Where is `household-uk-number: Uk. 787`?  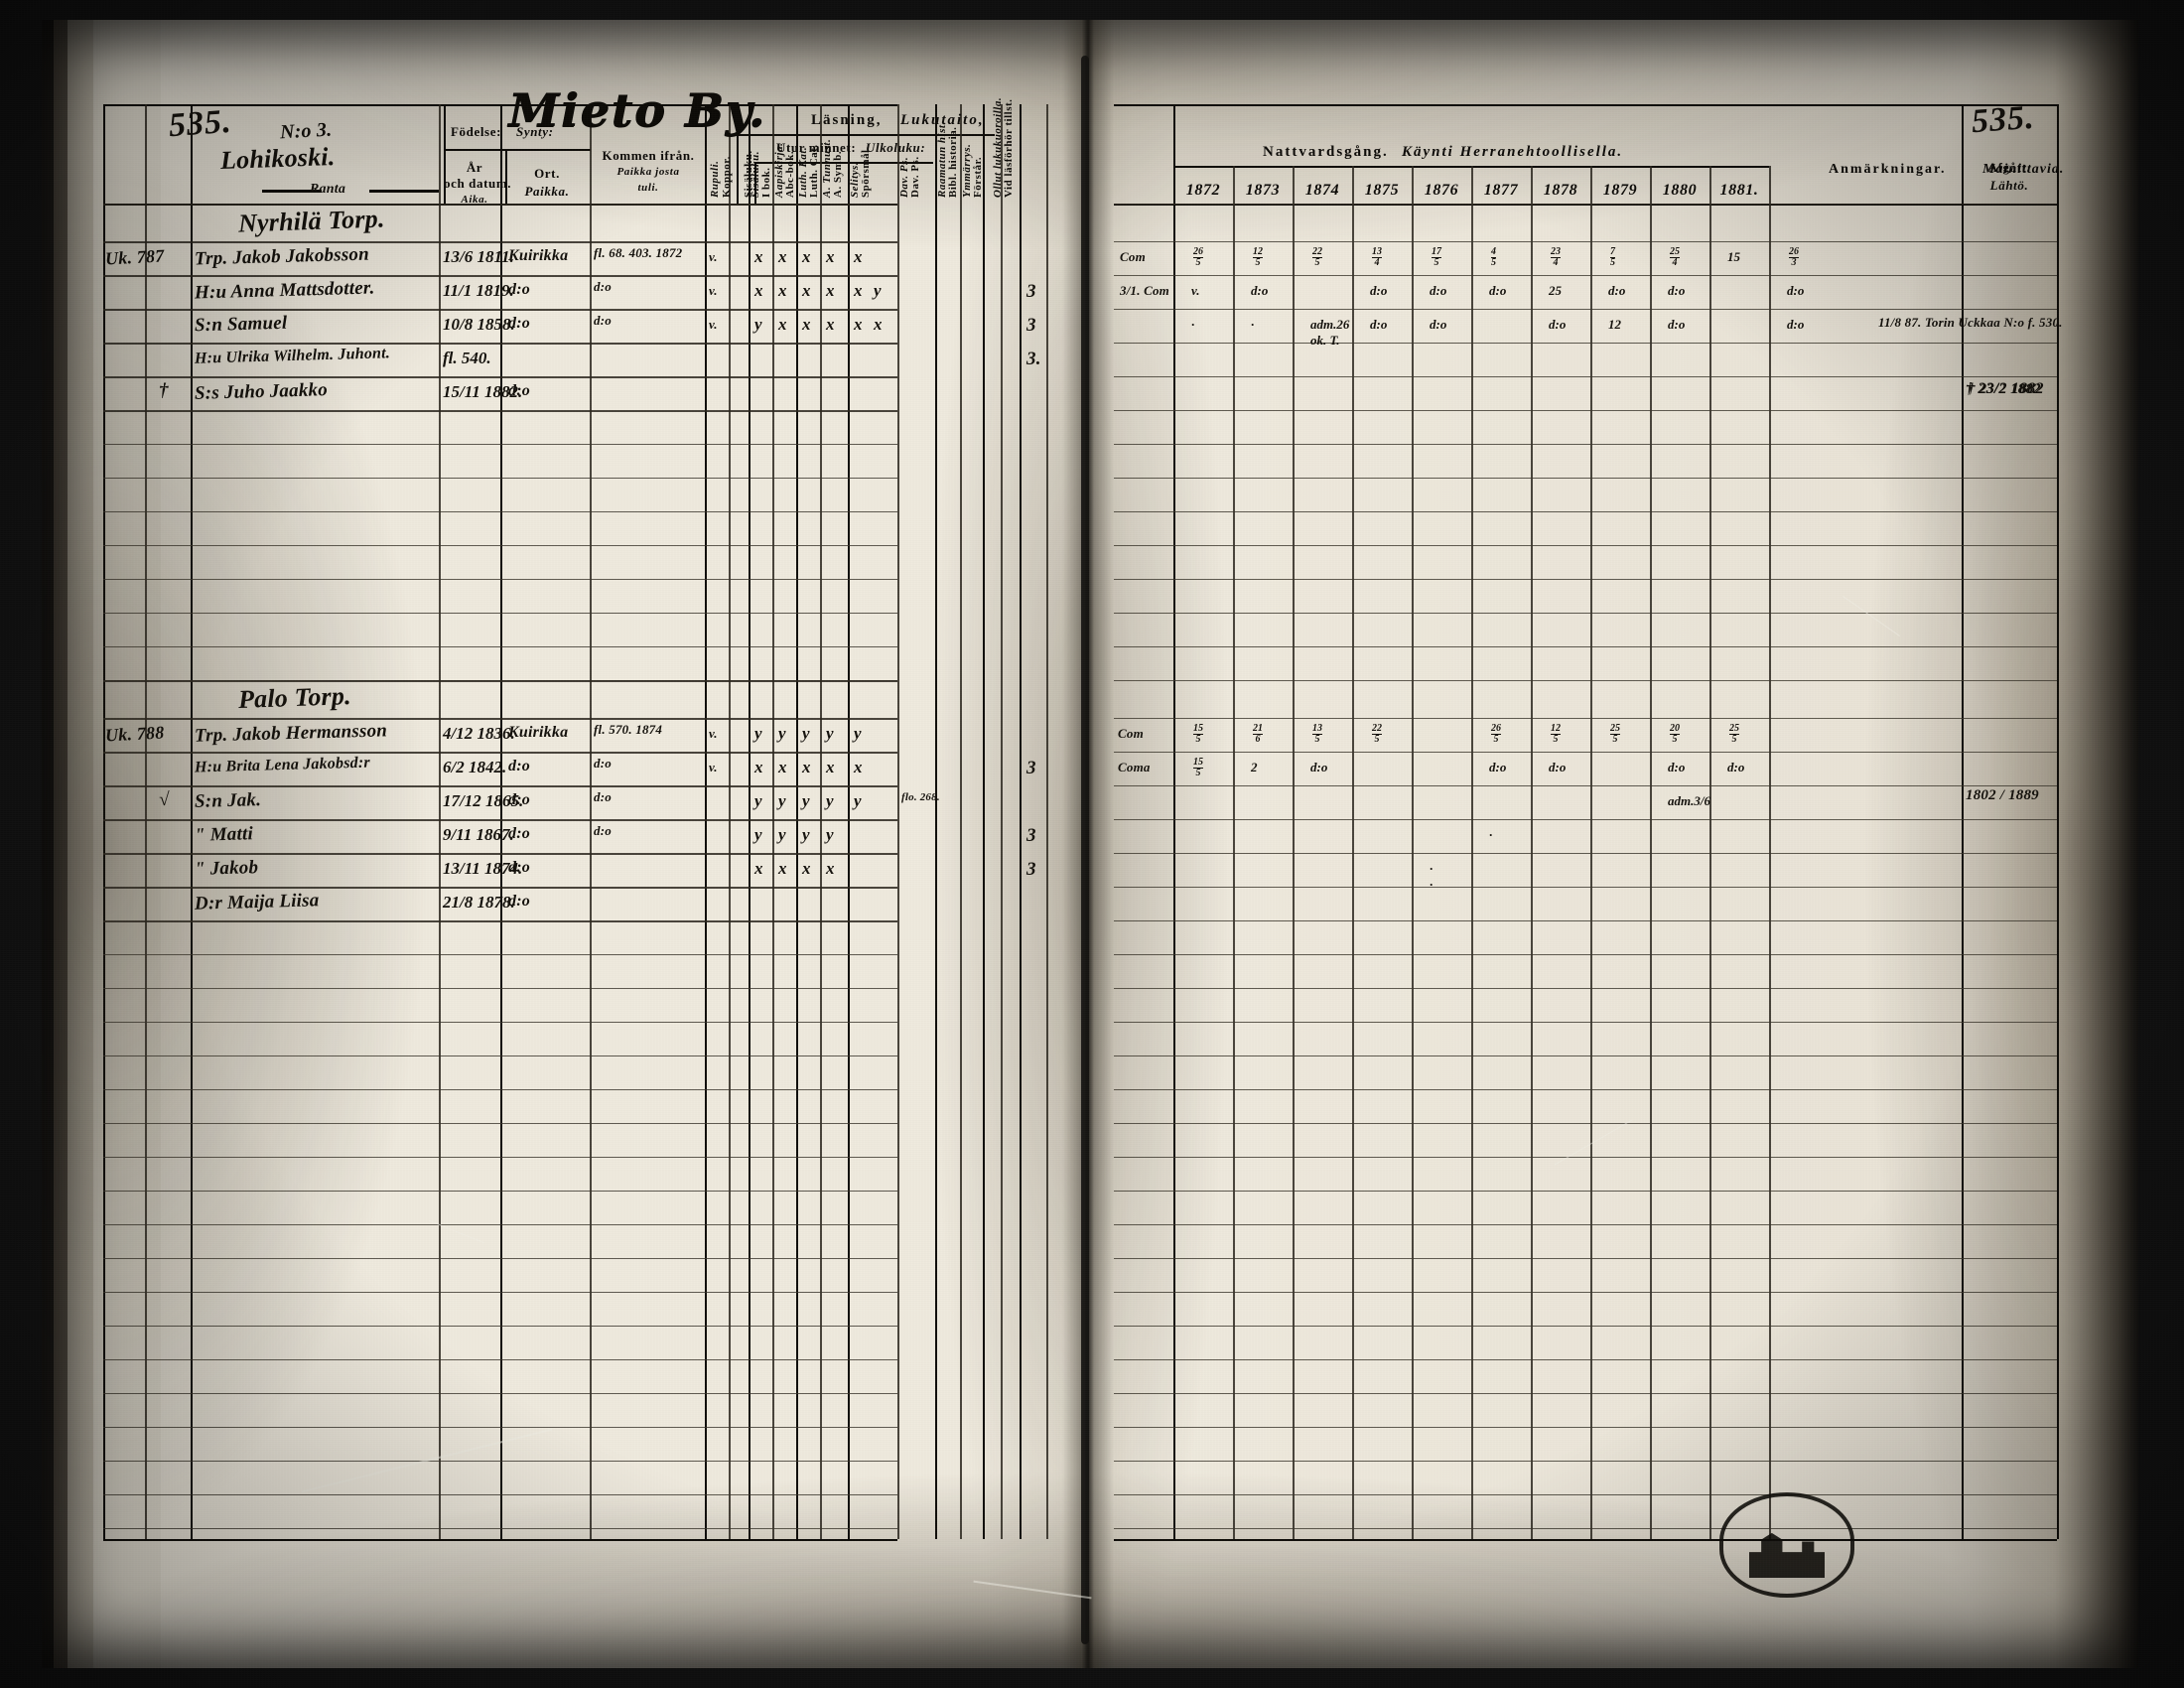 household-uk-number: Uk. 787 is located at coordinates (134, 257).